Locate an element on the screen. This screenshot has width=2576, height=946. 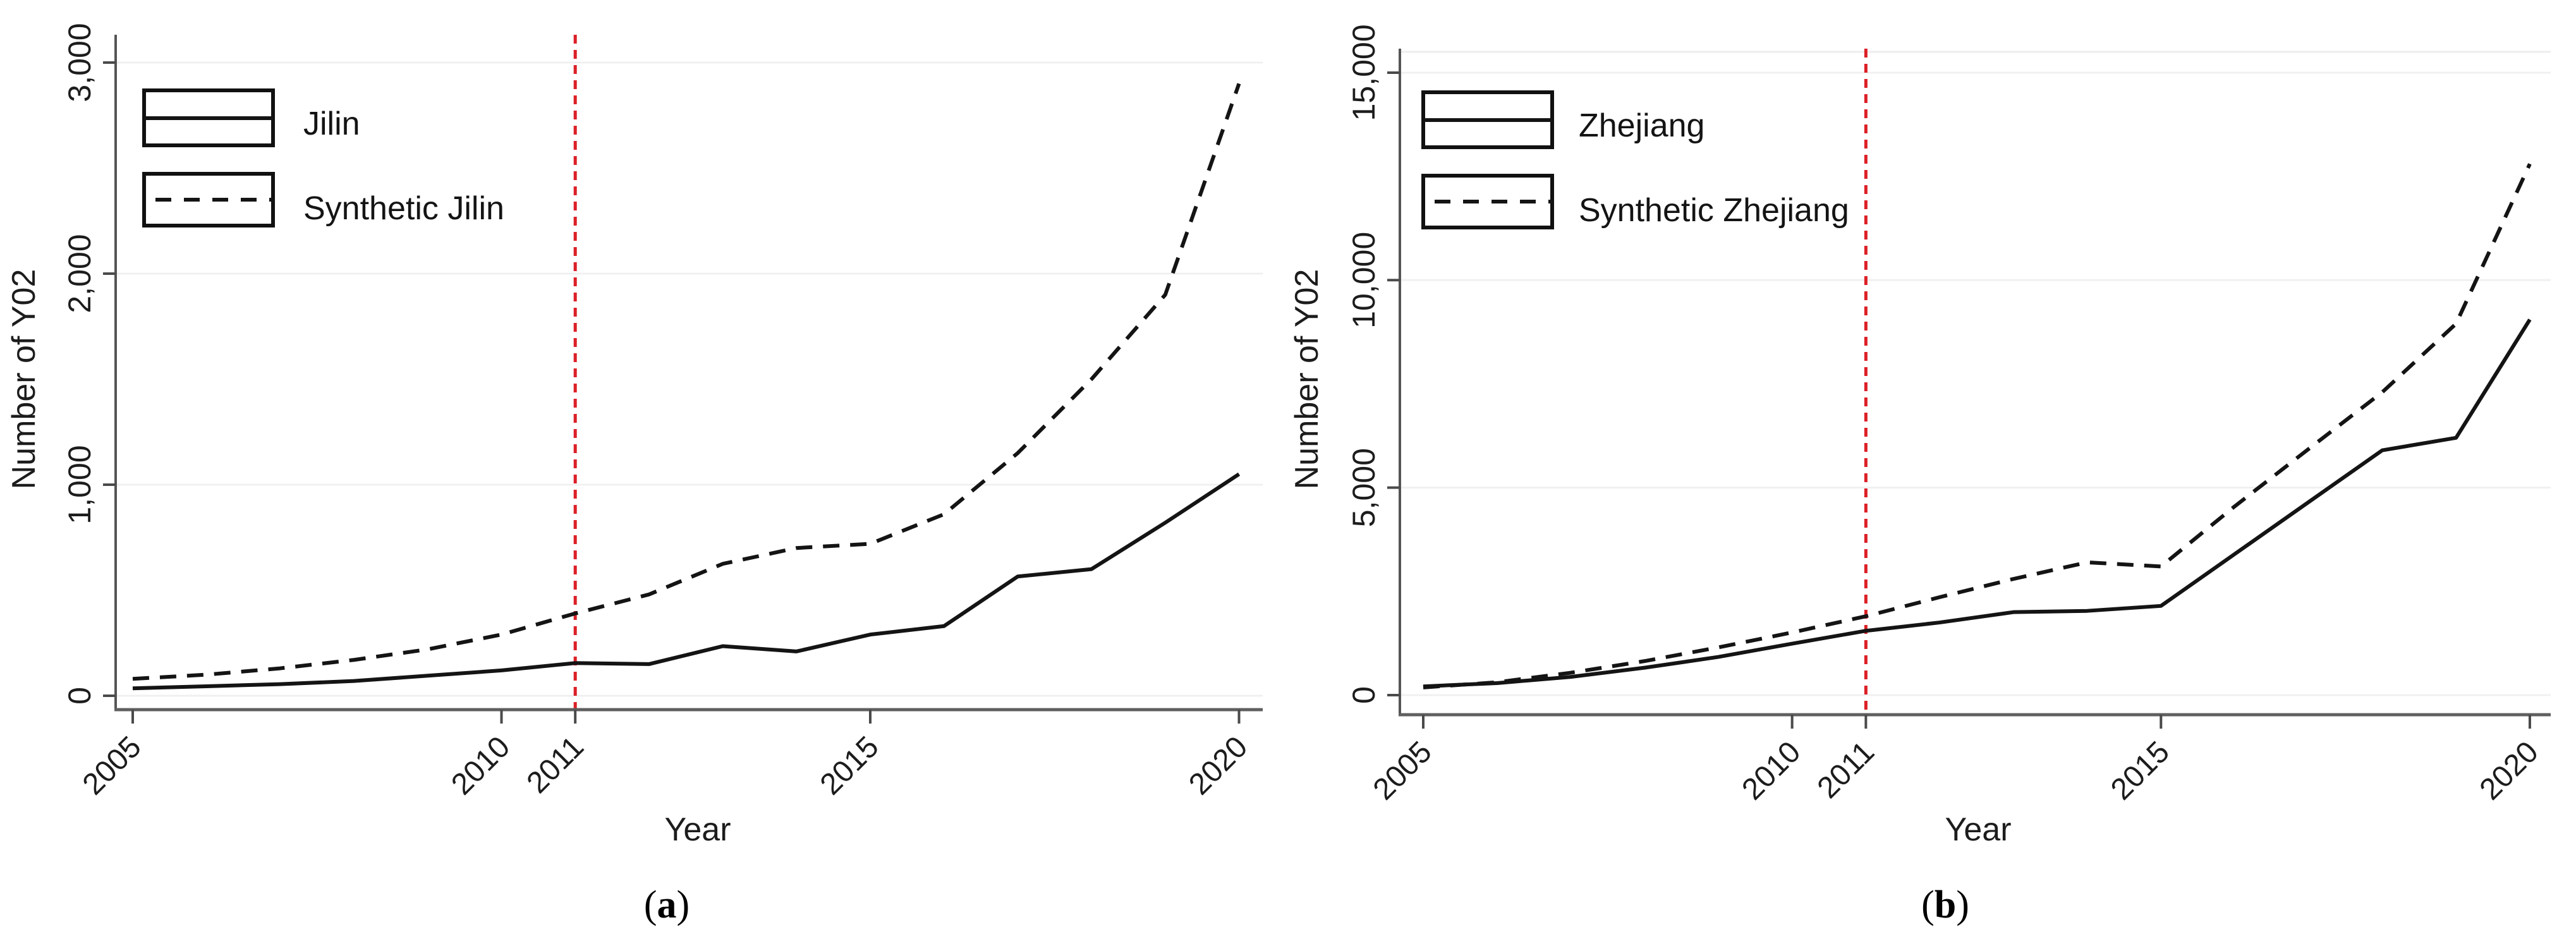
y-tick-label: 5,000 is located at coordinates (1364, 487).